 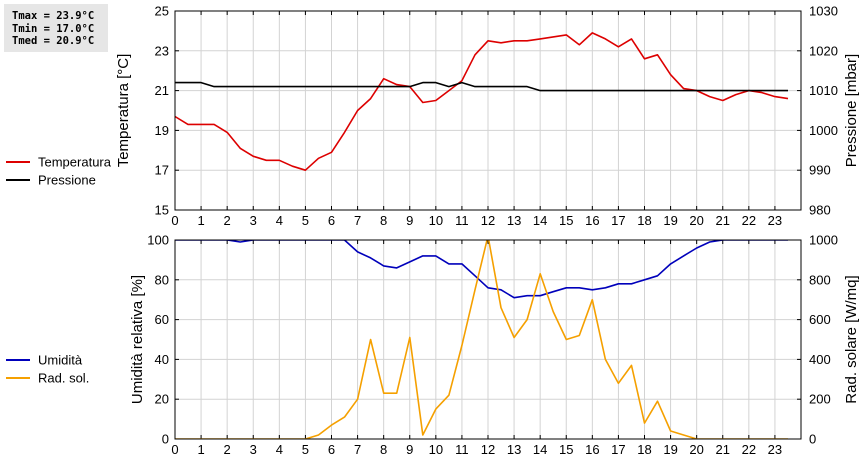 What do you see at coordinates (820, 279) in the screenshot?
I see `y-right-tick-label: 800` at bounding box center [820, 279].